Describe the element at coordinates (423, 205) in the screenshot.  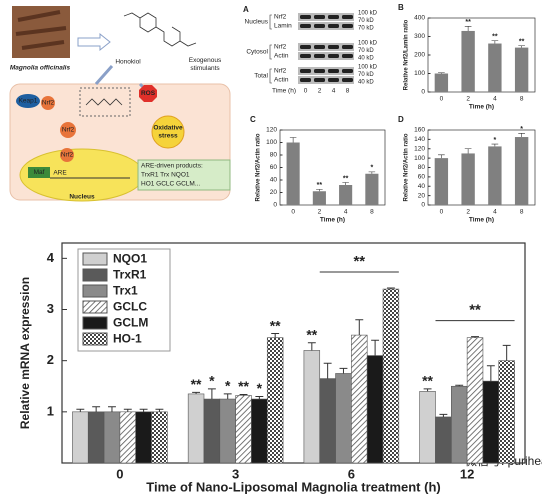
I see `y-tick-label: 0` at that location.